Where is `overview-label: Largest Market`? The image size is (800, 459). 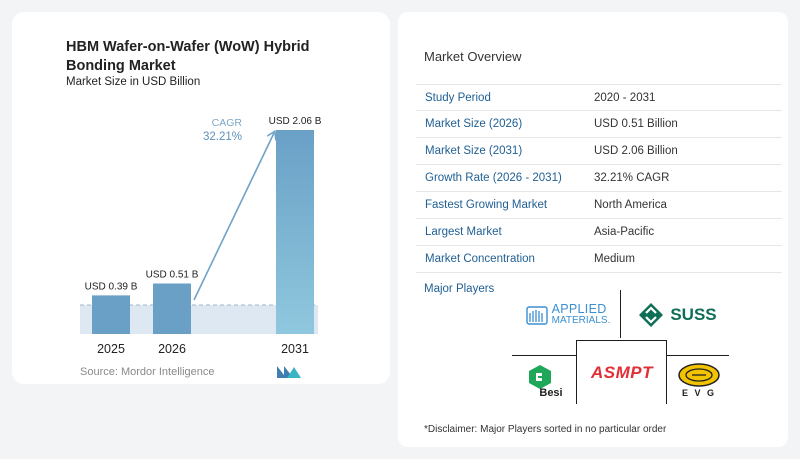
overview-label: Largest Market is located at coordinates (463, 232).